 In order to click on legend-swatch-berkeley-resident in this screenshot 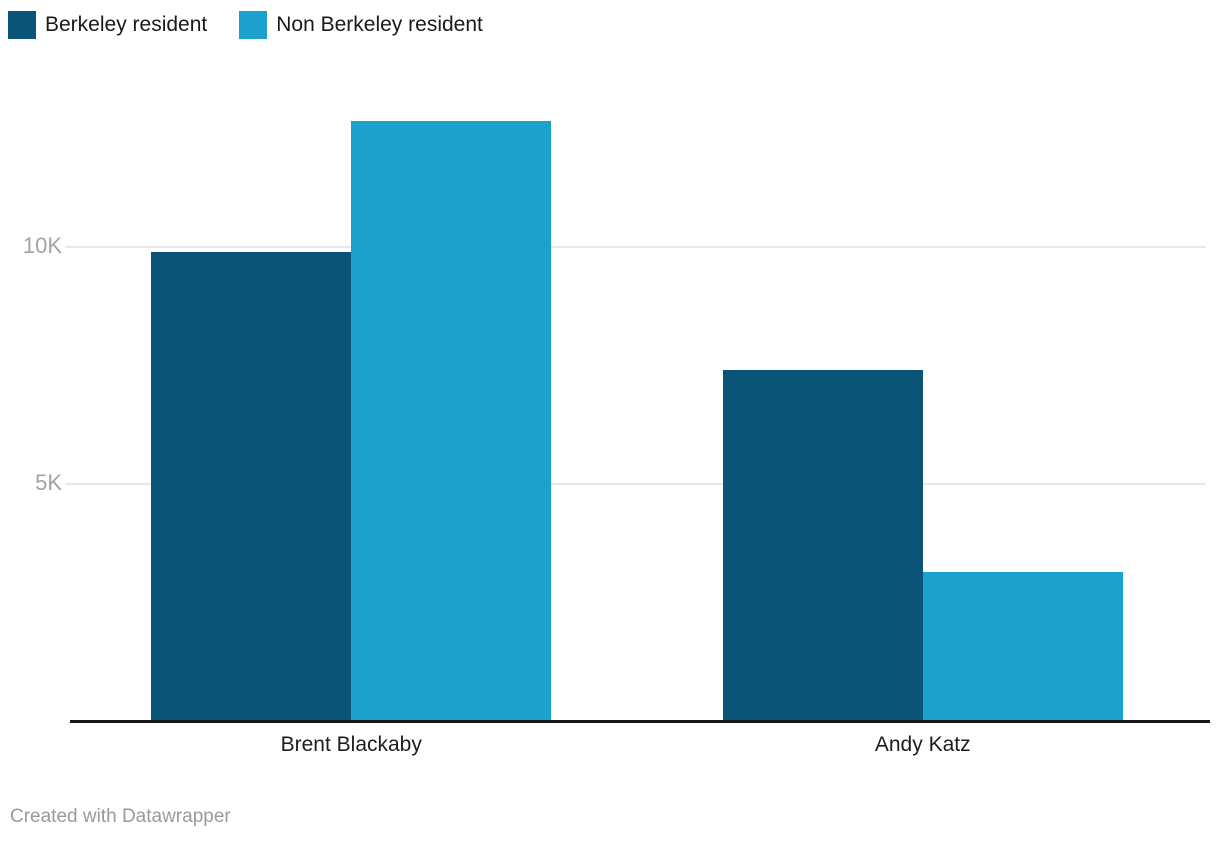, I will do `click(22, 25)`.